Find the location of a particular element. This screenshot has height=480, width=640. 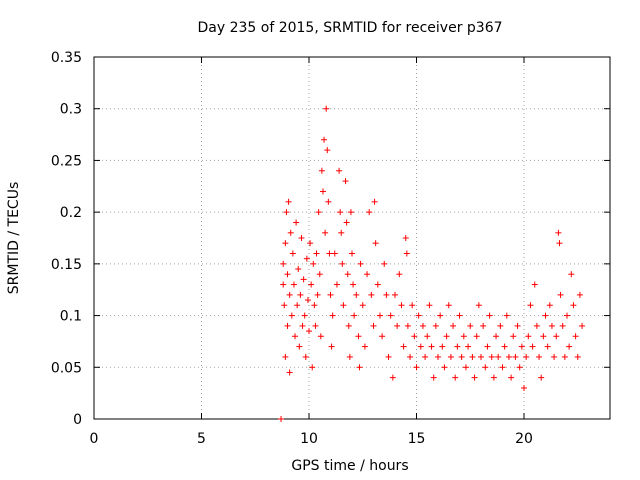

x-tick-label: 0 is located at coordinates (94, 439).